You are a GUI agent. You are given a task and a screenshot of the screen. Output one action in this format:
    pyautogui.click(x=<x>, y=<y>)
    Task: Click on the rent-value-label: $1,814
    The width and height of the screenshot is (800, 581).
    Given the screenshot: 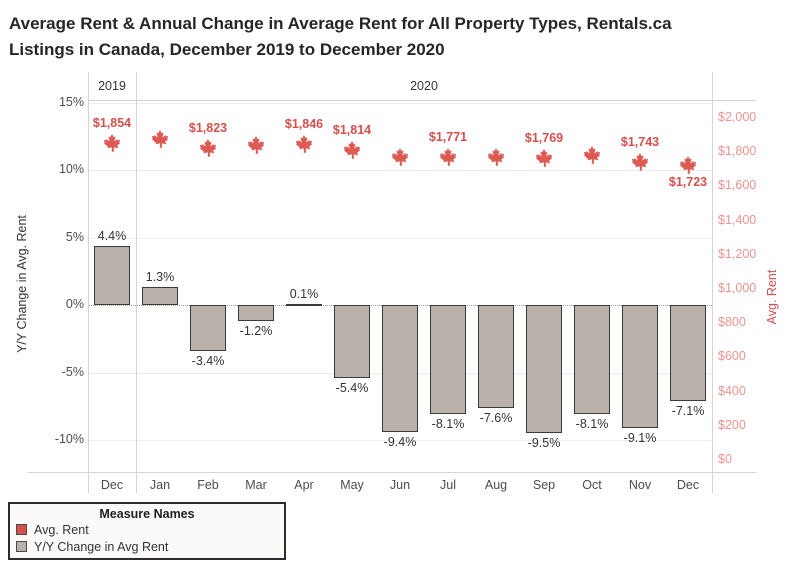 What is the action you would take?
    pyautogui.click(x=352, y=129)
    